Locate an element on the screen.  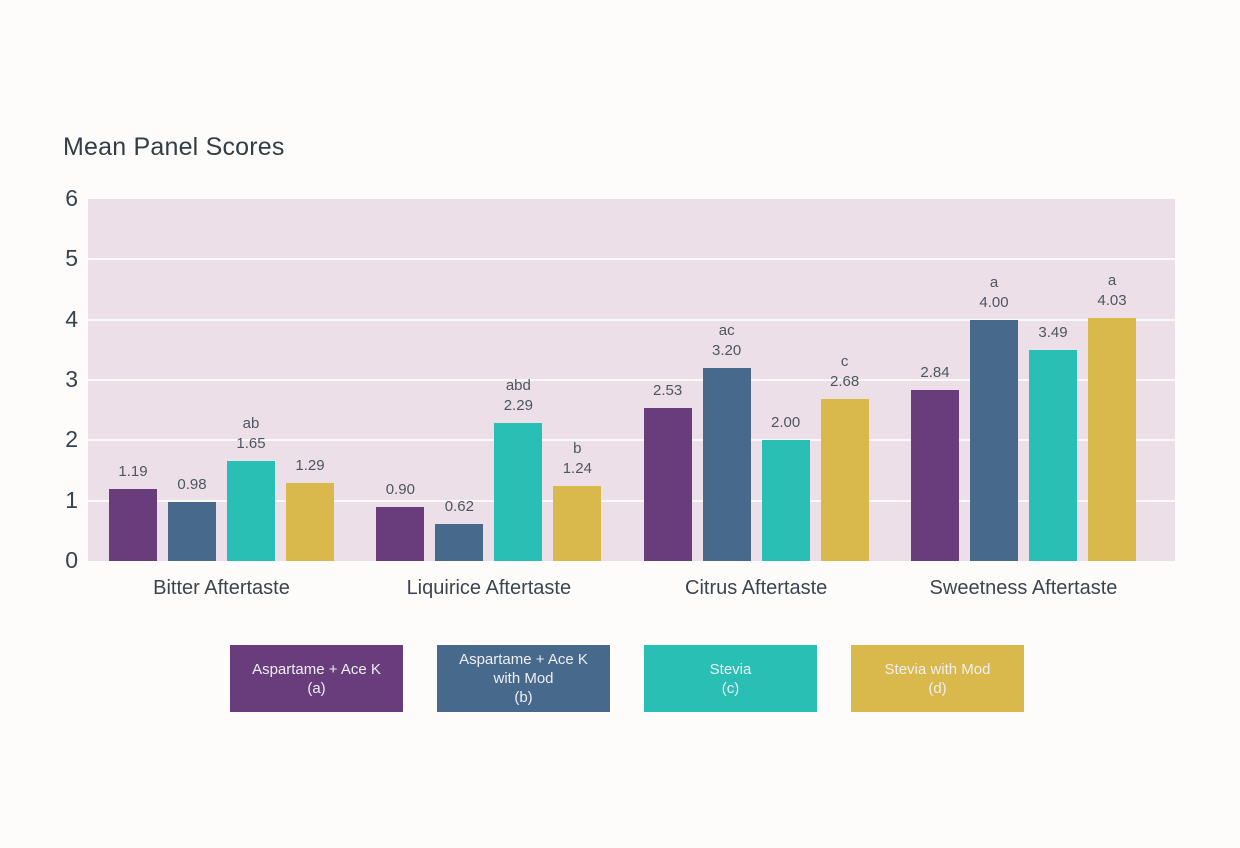
legend-item-label: Stevia with Mod is located at coordinates (937, 669).